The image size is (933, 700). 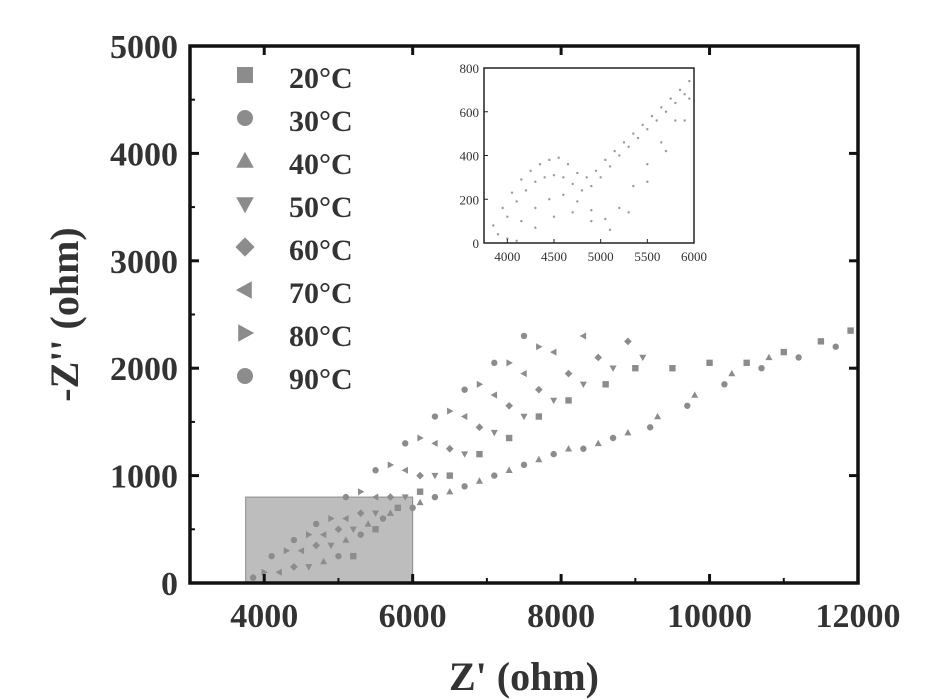 What do you see at coordinates (470, 156) in the screenshot?
I see `inset-y-tick-label: 400` at bounding box center [470, 156].